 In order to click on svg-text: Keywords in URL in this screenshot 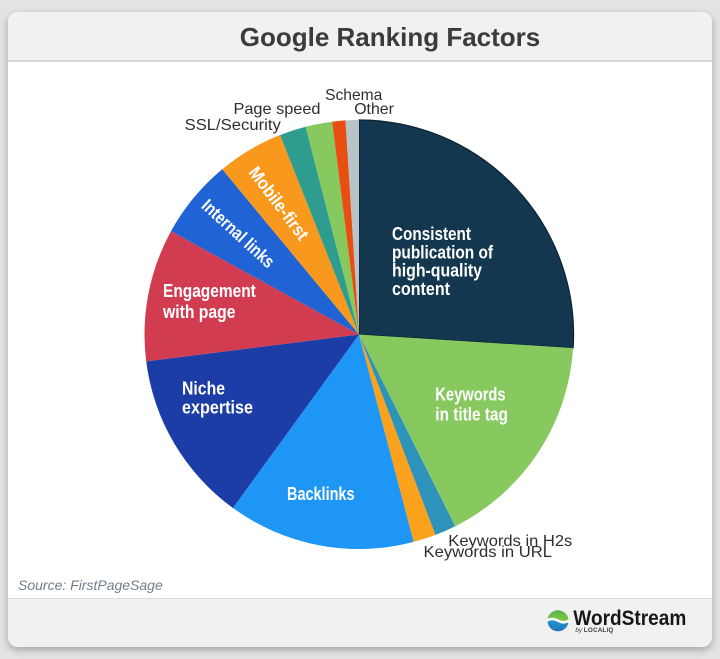, I will do `click(488, 552)`.